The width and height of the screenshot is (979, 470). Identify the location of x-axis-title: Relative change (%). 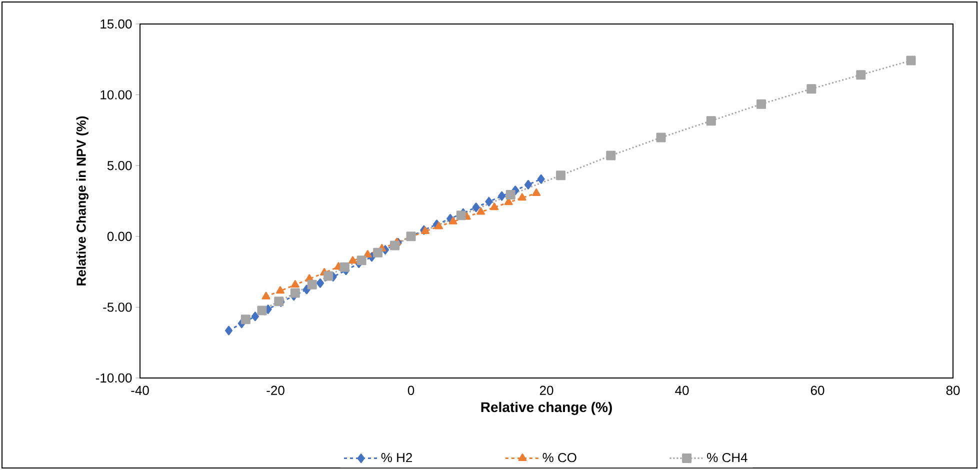
(546, 408).